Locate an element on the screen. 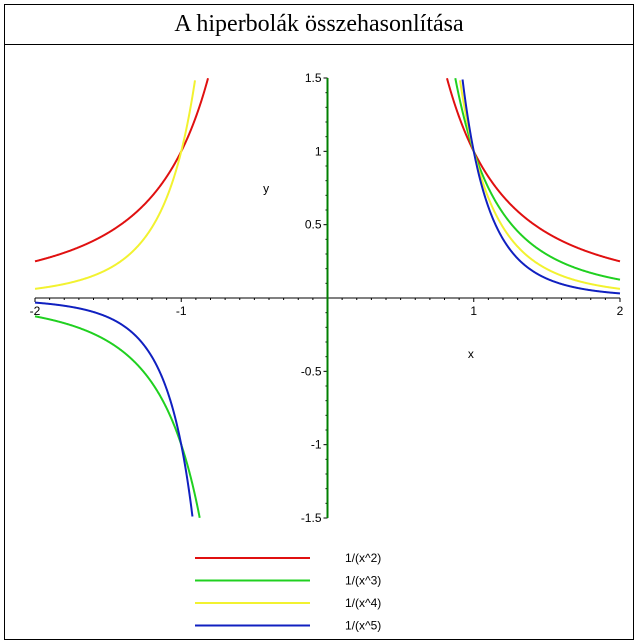 Image resolution: width=638 pixels, height=644 pixels. legend-label: 1/(x^3) is located at coordinates (363, 581).